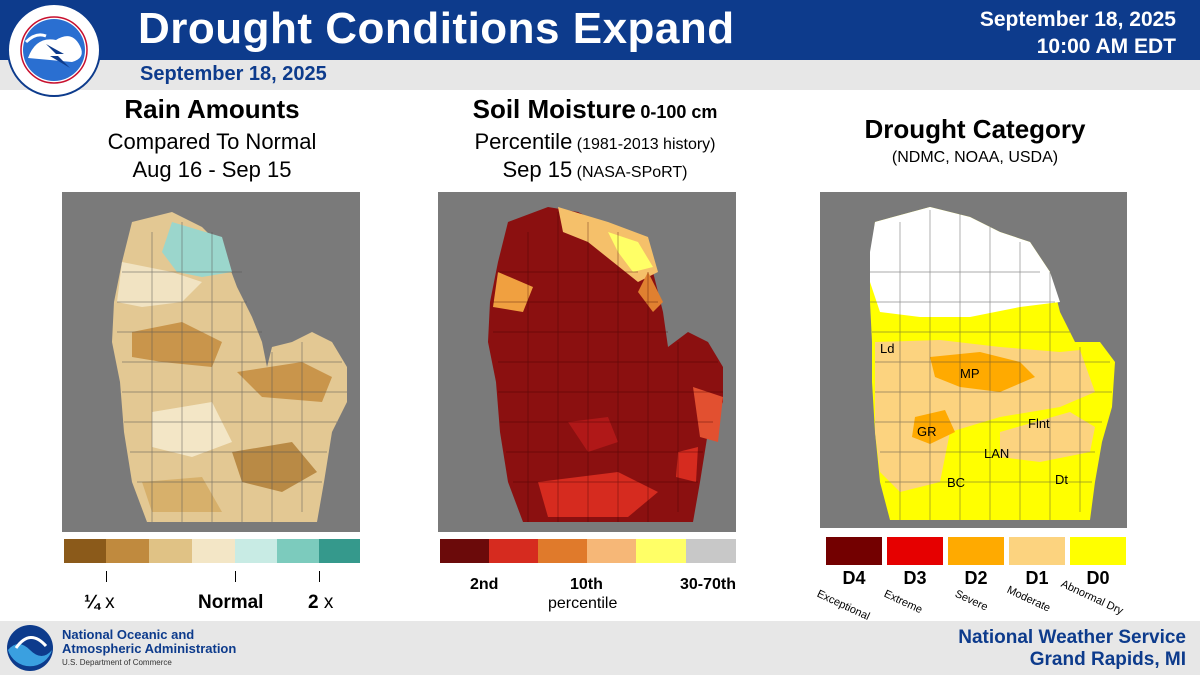 Image resolution: width=1200 pixels, height=675 pixels. I want to click on d0-label: D0, so click(1098, 578).